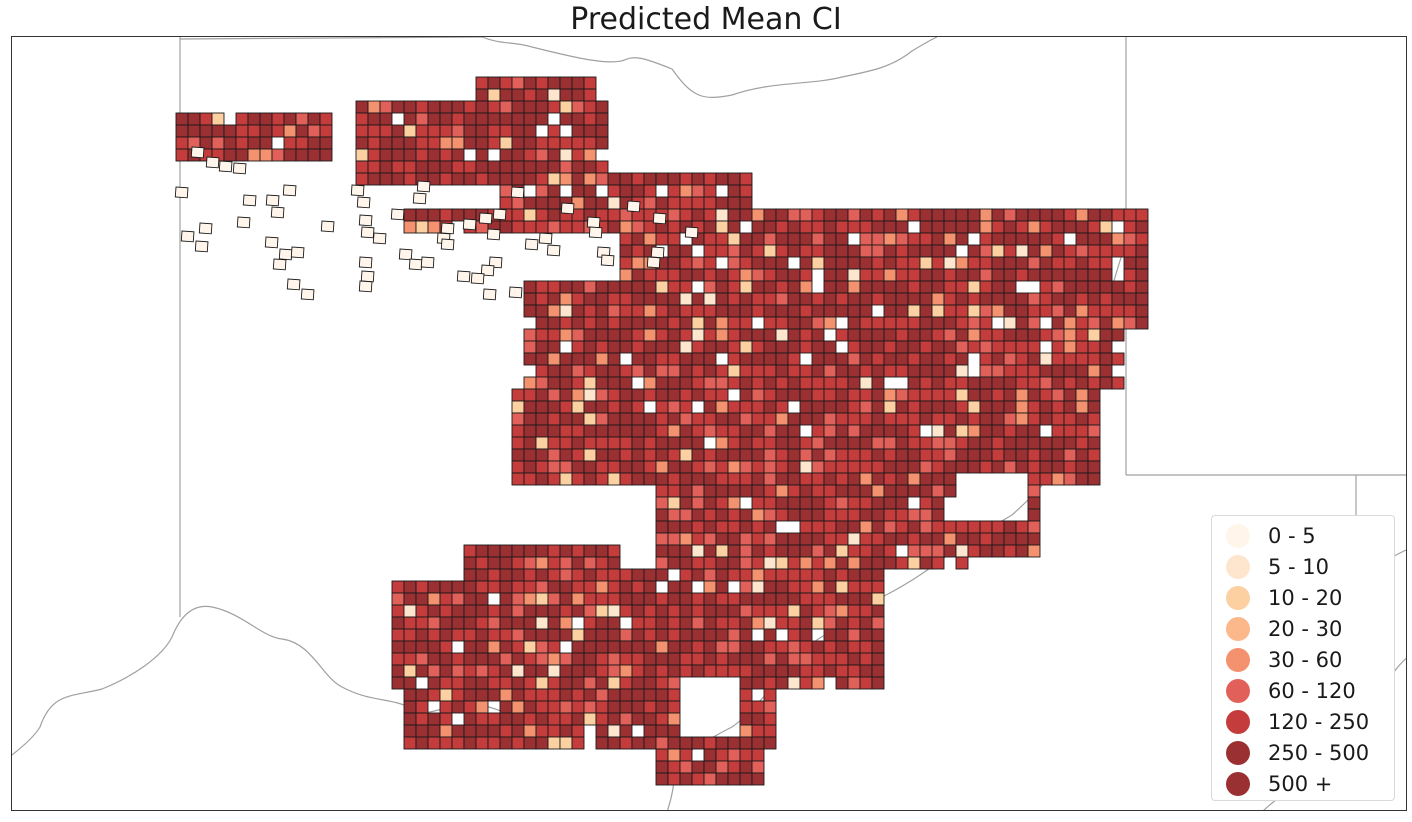 This screenshot has height=822, width=1412. I want to click on legend-item: 5 - 10, so click(1310, 566).